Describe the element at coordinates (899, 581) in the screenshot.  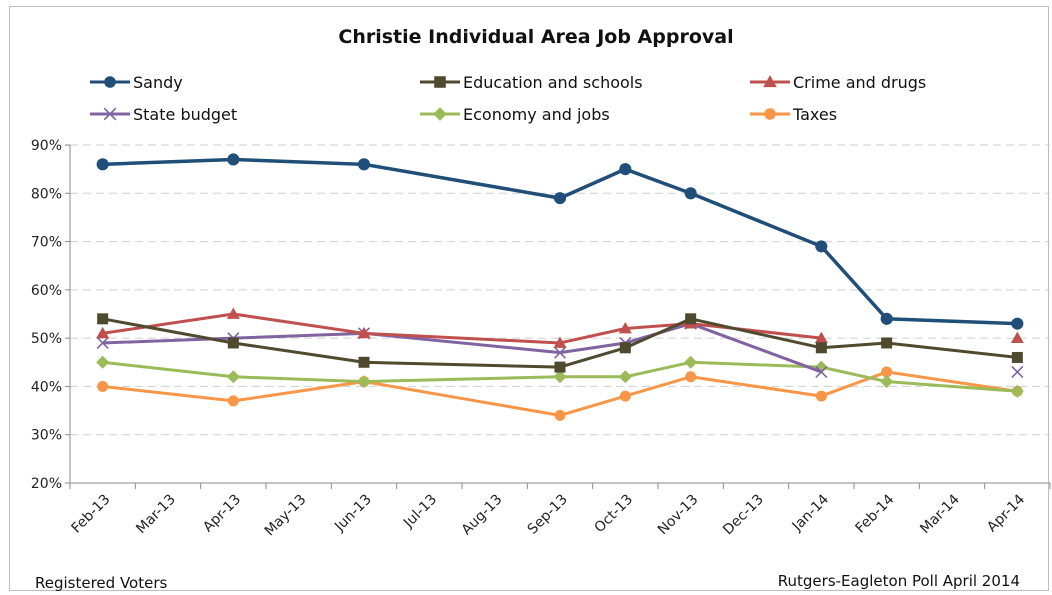
I see `footer-right-source: Rutgers-Eagleton Poll April 2014` at that location.